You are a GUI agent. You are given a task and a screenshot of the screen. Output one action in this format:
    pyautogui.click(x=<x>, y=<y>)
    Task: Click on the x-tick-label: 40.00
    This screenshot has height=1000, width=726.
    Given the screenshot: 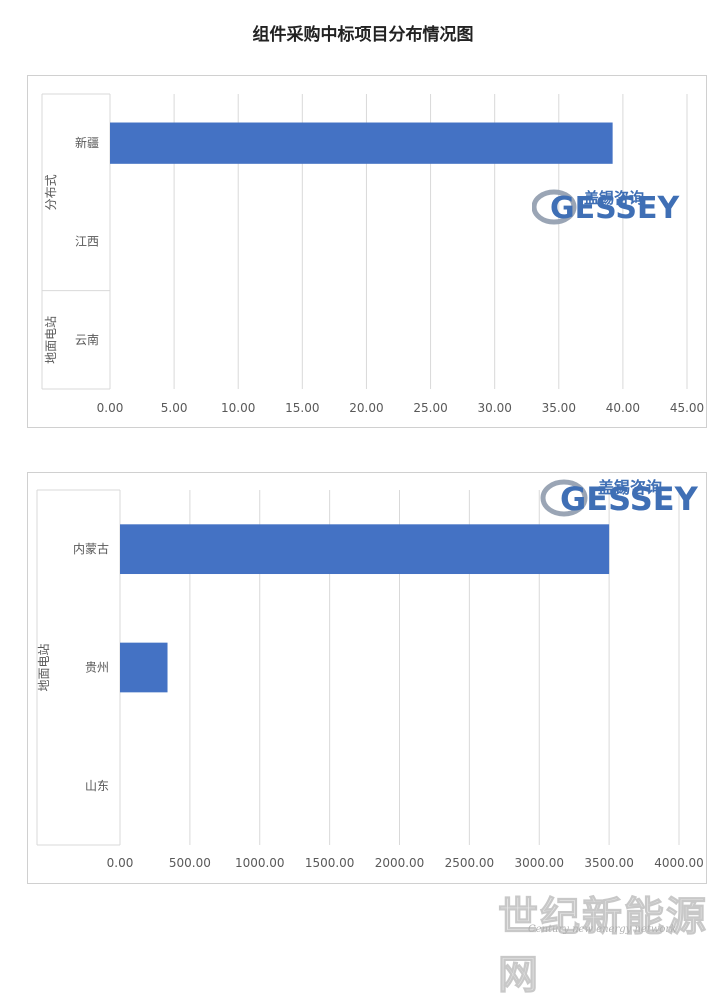 What is the action you would take?
    pyautogui.click(x=623, y=408)
    